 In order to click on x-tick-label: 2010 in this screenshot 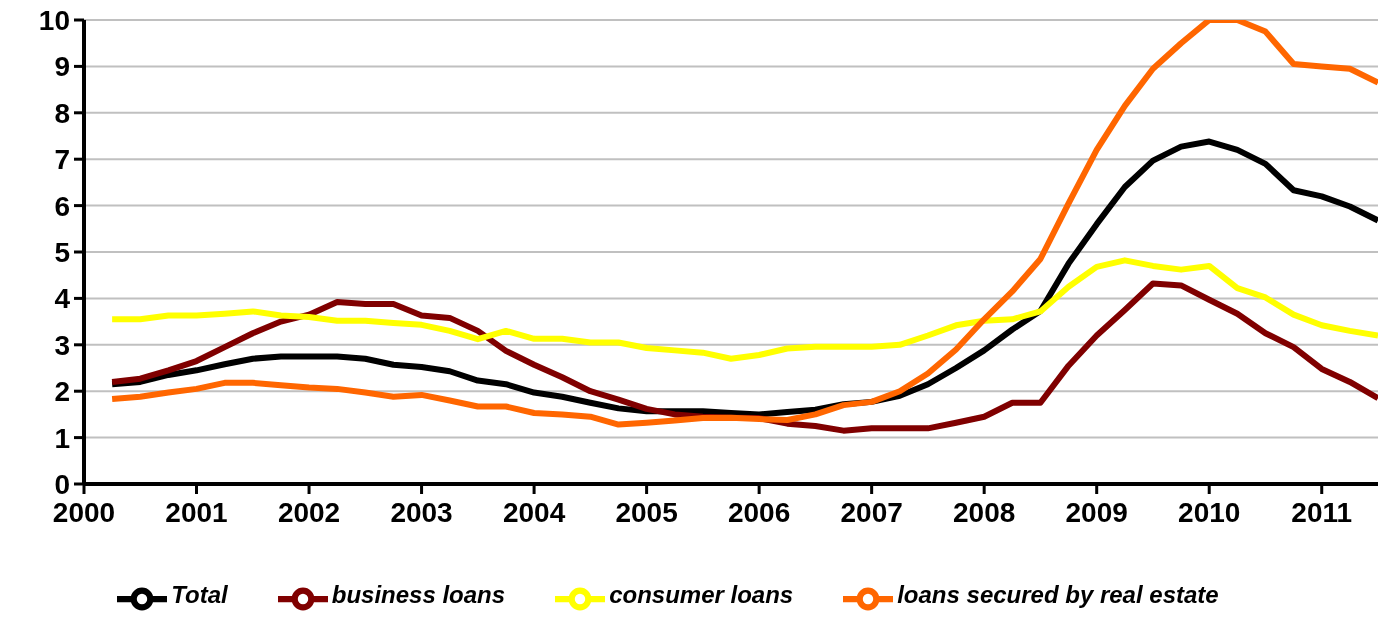, I will do `click(1209, 512)`.